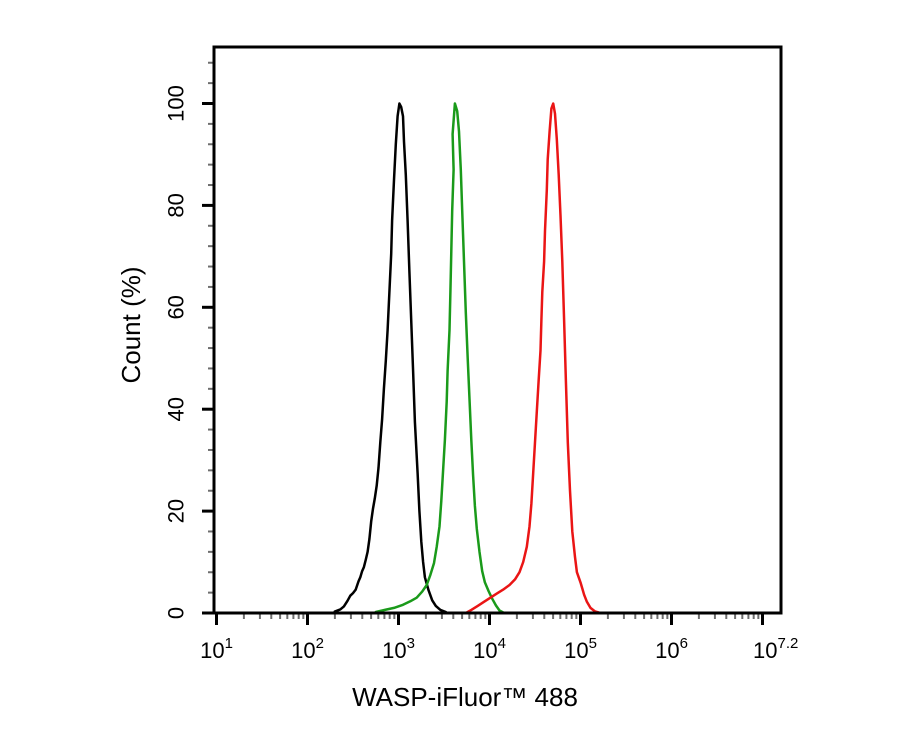 This screenshot has height=730, width=913. I want to click on x-tick-label: 10⁶, so click(671, 649).